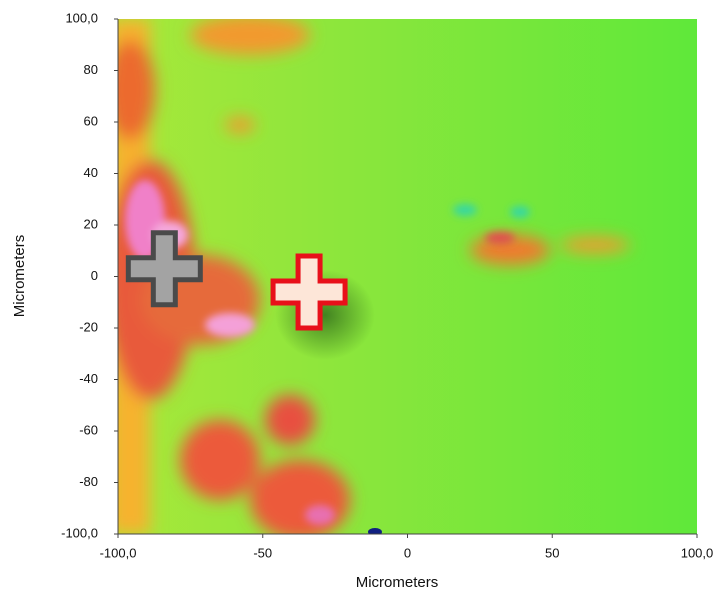 The width and height of the screenshot is (719, 594). What do you see at coordinates (94, 275) in the screenshot?
I see `y-tick-label: 0` at bounding box center [94, 275].